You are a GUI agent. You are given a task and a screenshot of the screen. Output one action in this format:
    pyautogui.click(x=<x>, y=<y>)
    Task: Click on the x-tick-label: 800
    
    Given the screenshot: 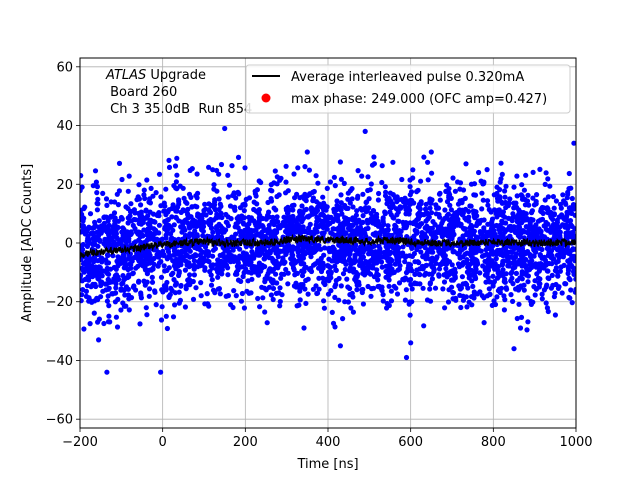 What is the action you would take?
    pyautogui.click(x=493, y=442)
    